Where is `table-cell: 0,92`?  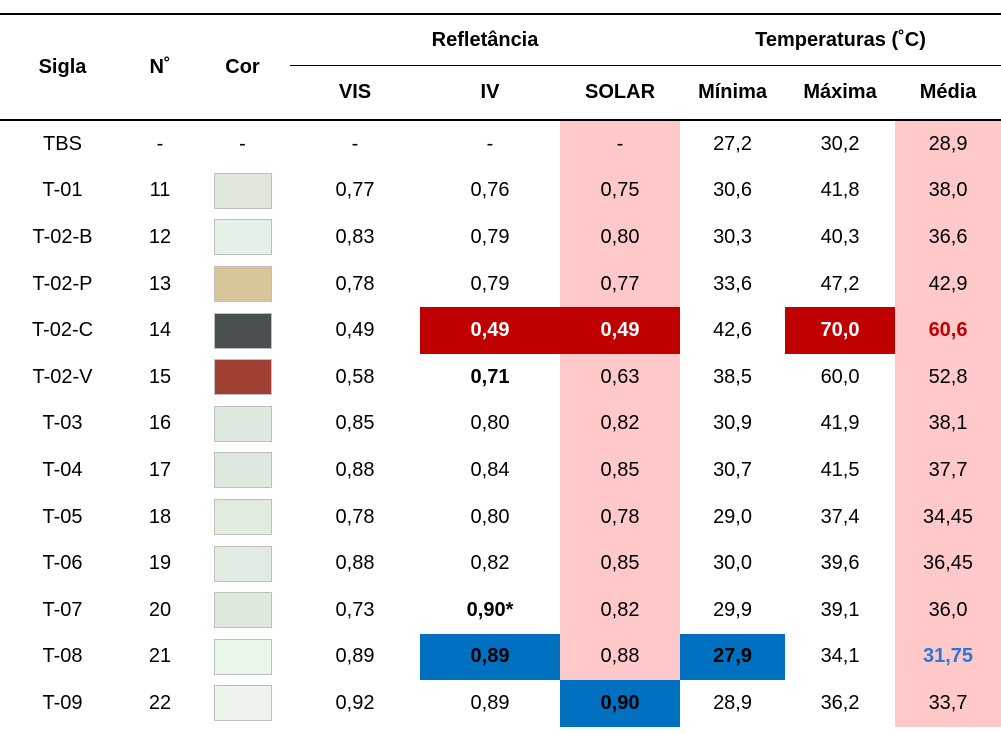
table-cell: 0,92 is located at coordinates (355, 702).